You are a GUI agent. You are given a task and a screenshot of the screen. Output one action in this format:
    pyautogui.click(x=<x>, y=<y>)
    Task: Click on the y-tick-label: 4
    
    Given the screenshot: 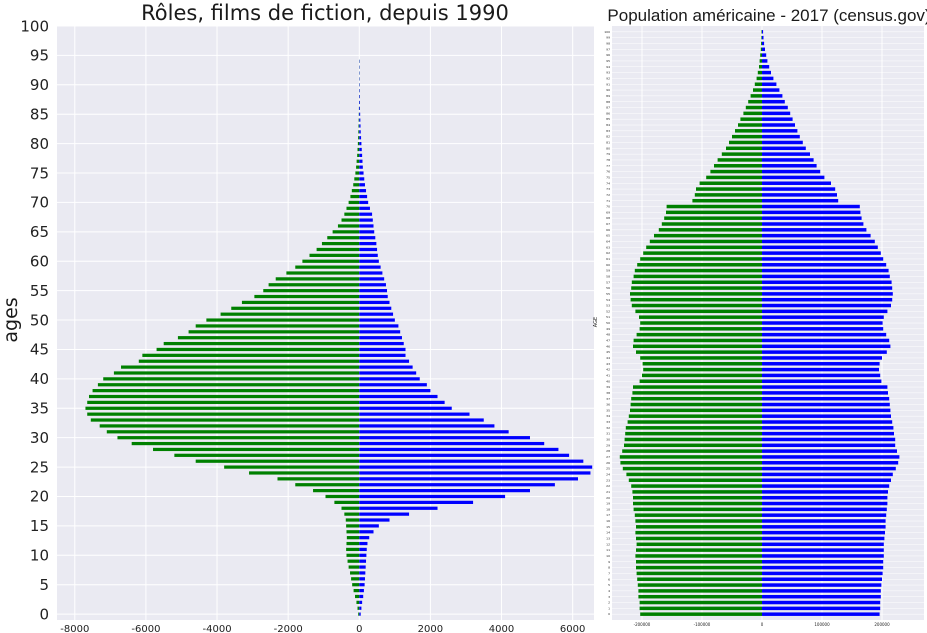 What is the action you would take?
    pyautogui.click(x=609, y=591)
    